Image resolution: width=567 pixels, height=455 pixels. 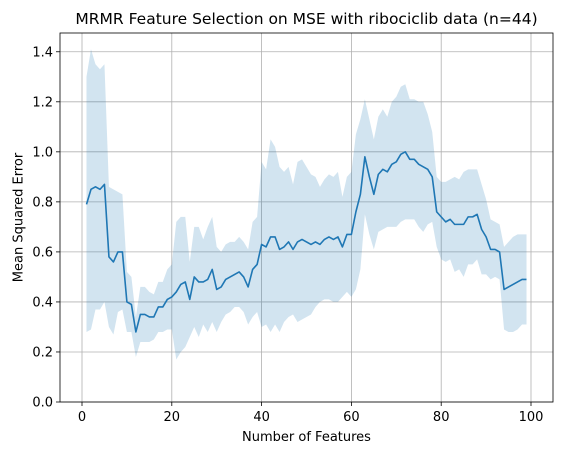 I want to click on y-axis-label: Mean Squared Error, so click(x=19, y=217).